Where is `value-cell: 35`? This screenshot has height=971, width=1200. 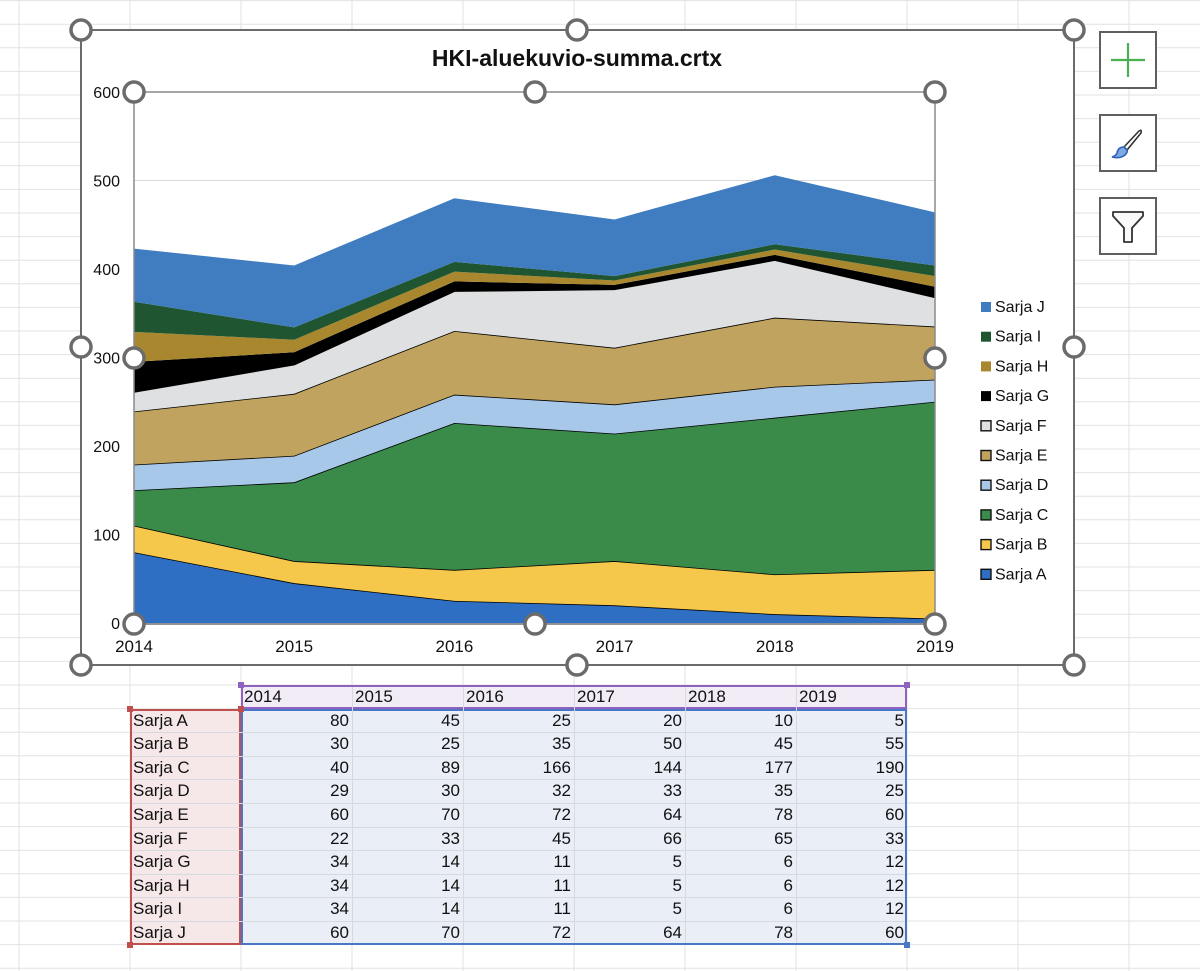
value-cell: 35 is located at coordinates (783, 791).